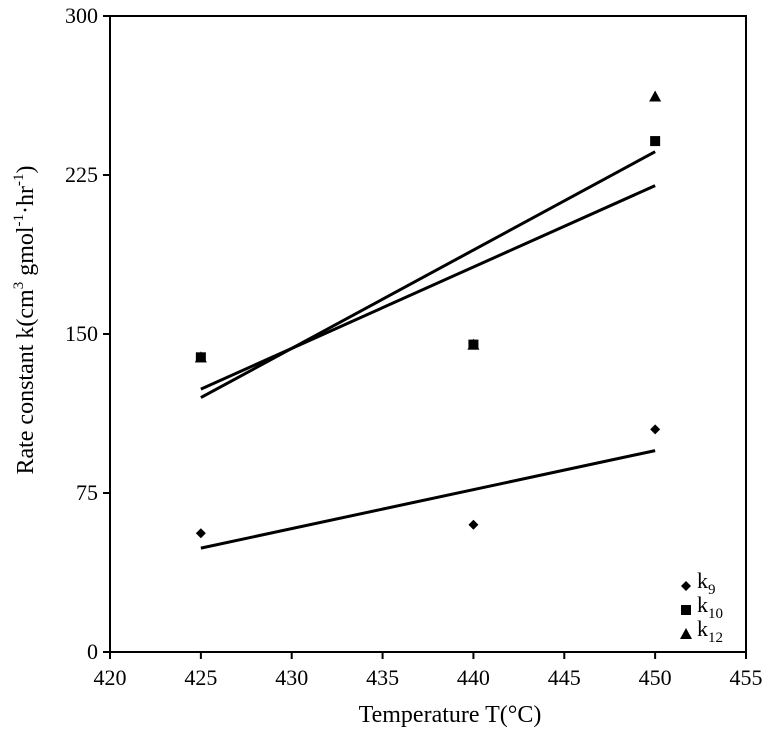 This screenshot has height=743, width=777. What do you see at coordinates (291, 677) in the screenshot?
I see `x-tick-label: 430` at bounding box center [291, 677].